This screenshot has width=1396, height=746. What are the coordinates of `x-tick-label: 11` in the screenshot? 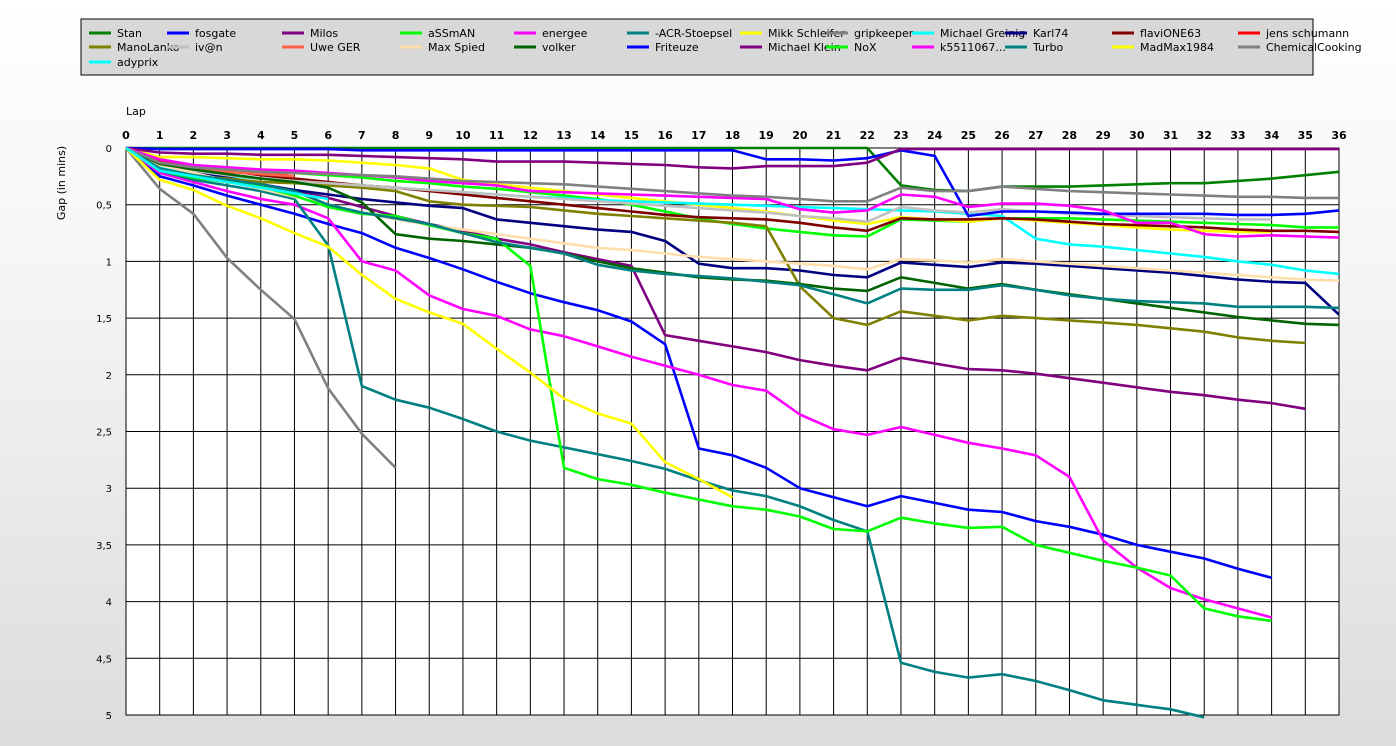 It's located at (496, 135).